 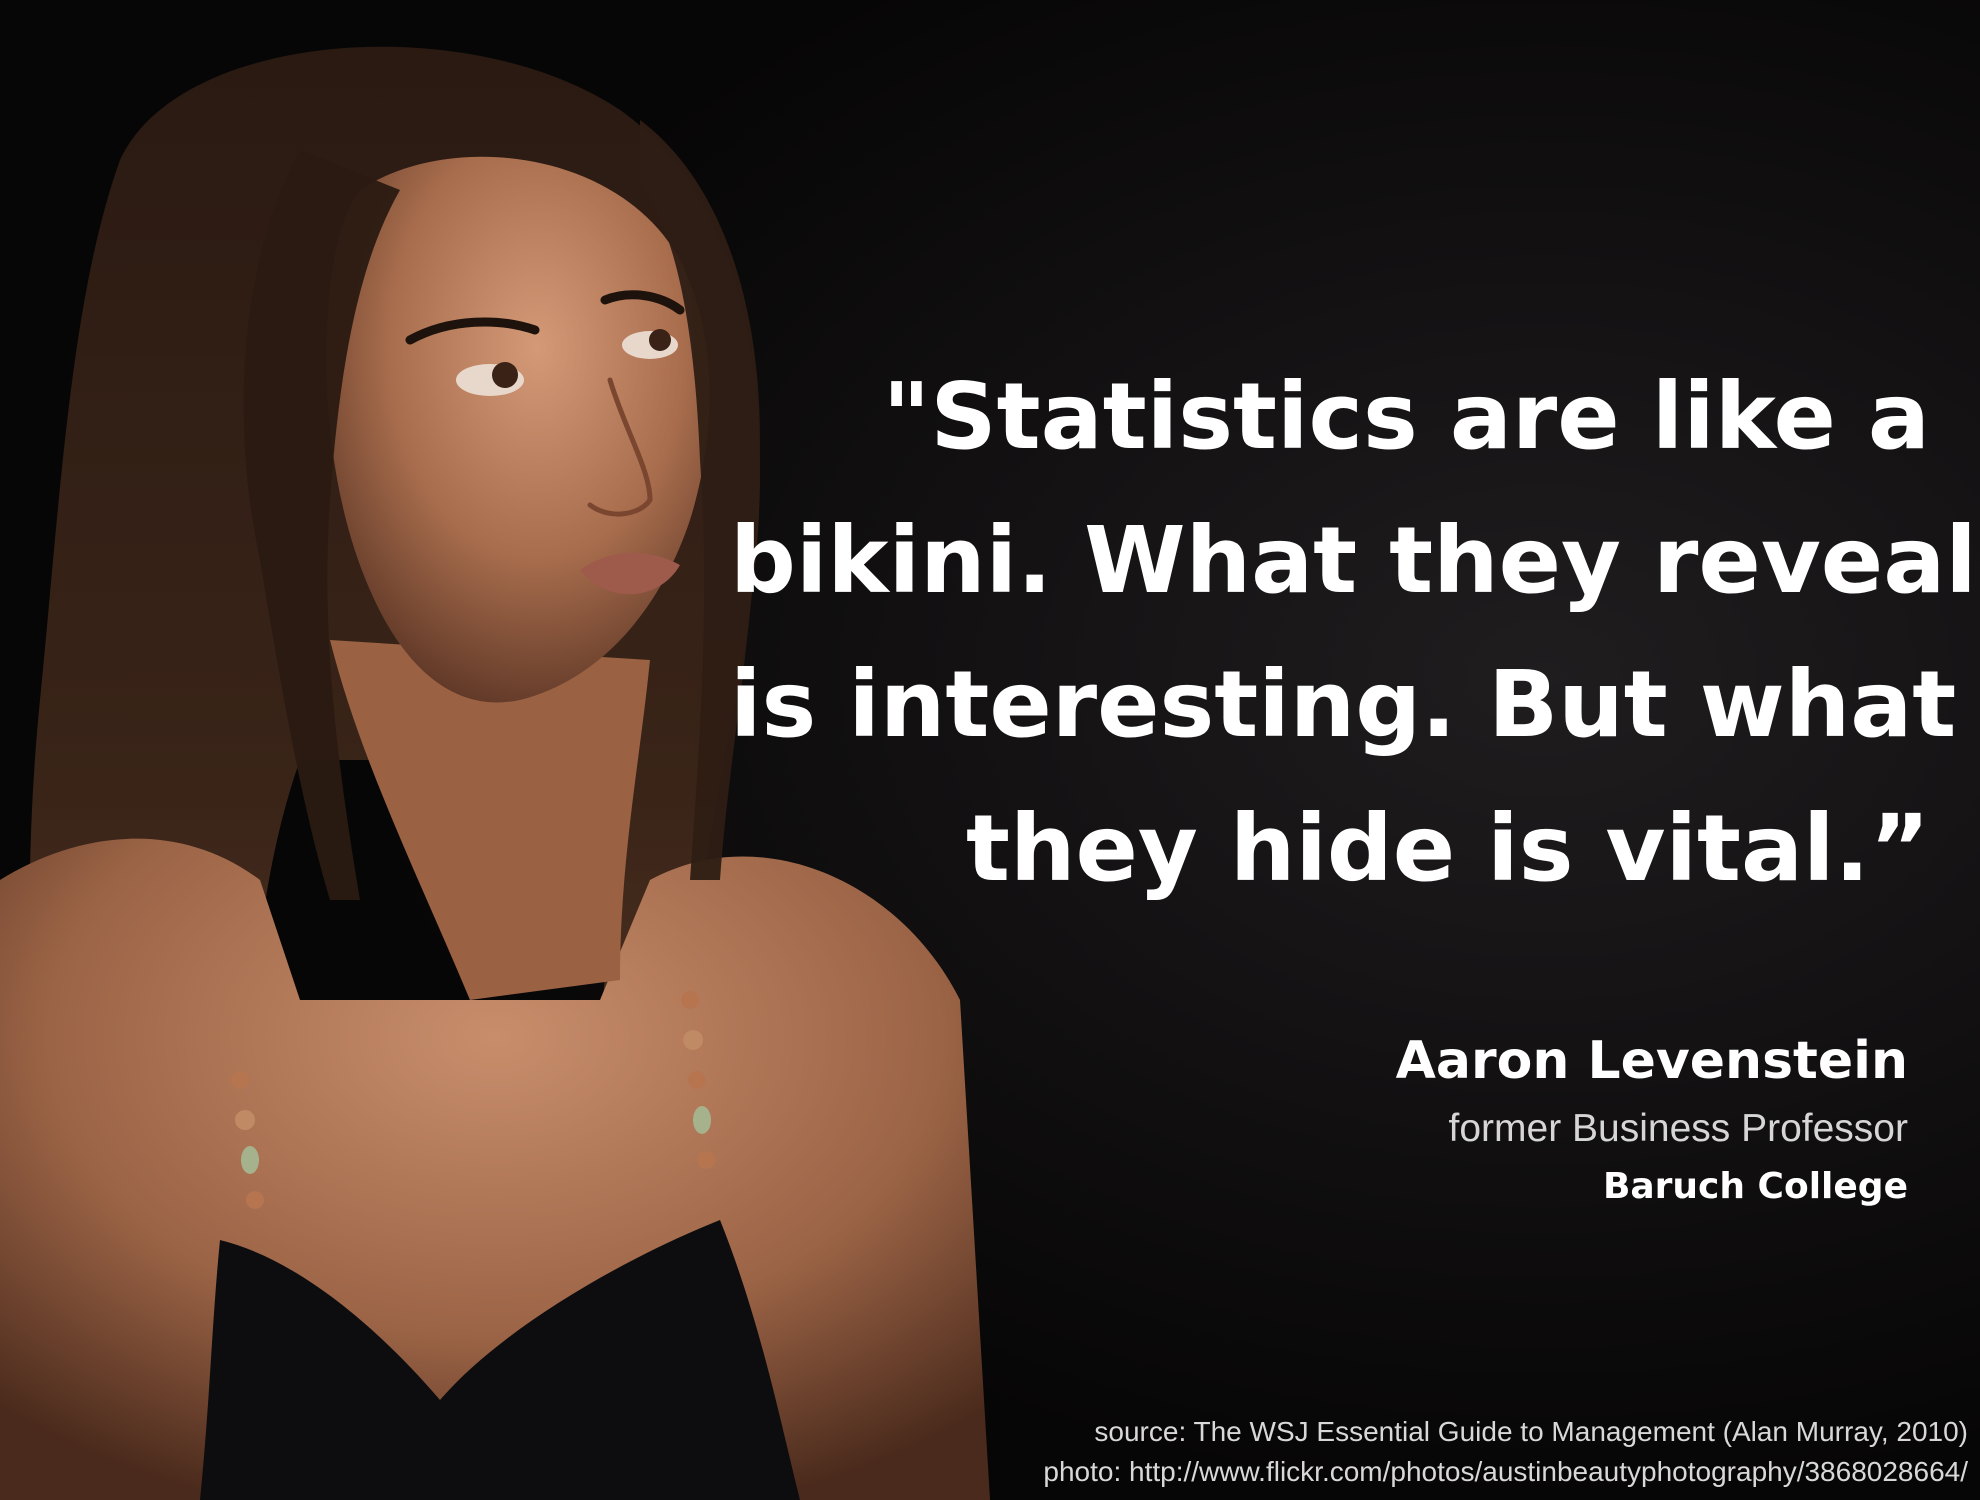 I want to click on hair-front-left, so click(x=321, y=525).